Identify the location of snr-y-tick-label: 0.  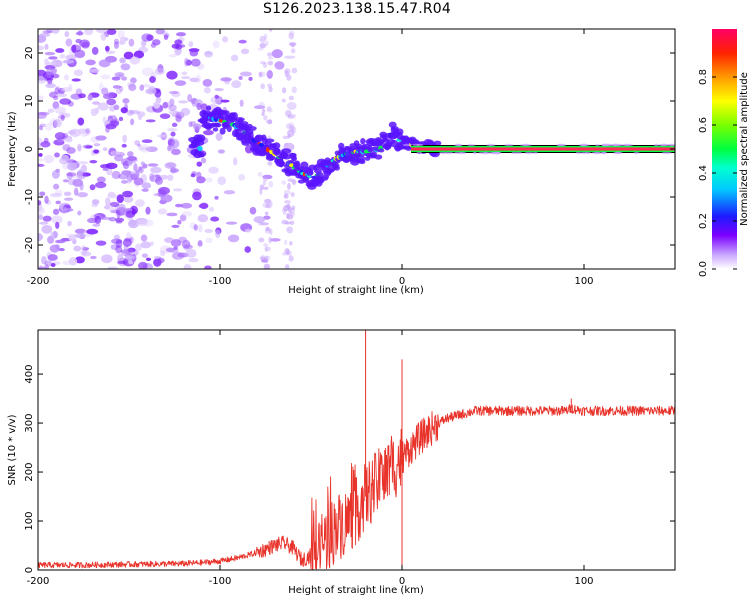
(29, 570).